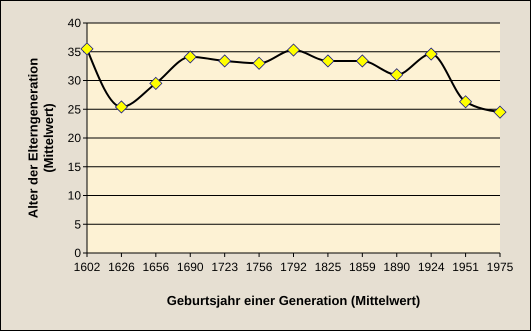  Describe the element at coordinates (75, 23) in the screenshot. I see `y-tick-label: 40` at that location.